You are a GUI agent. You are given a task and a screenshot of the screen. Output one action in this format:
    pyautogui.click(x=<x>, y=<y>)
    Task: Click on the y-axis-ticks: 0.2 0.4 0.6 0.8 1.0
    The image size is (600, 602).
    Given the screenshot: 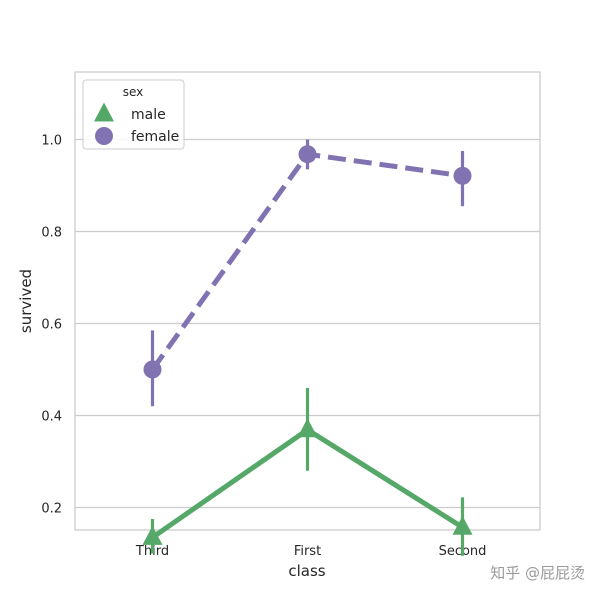 What is the action you would take?
    pyautogui.click(x=51, y=325)
    